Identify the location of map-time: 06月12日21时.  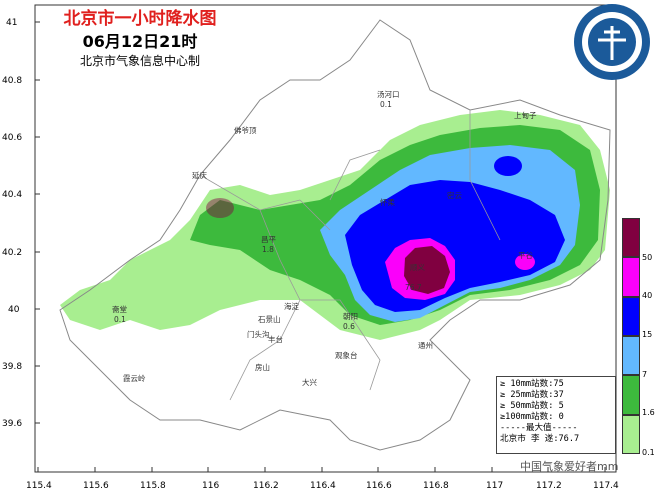
(140, 41).